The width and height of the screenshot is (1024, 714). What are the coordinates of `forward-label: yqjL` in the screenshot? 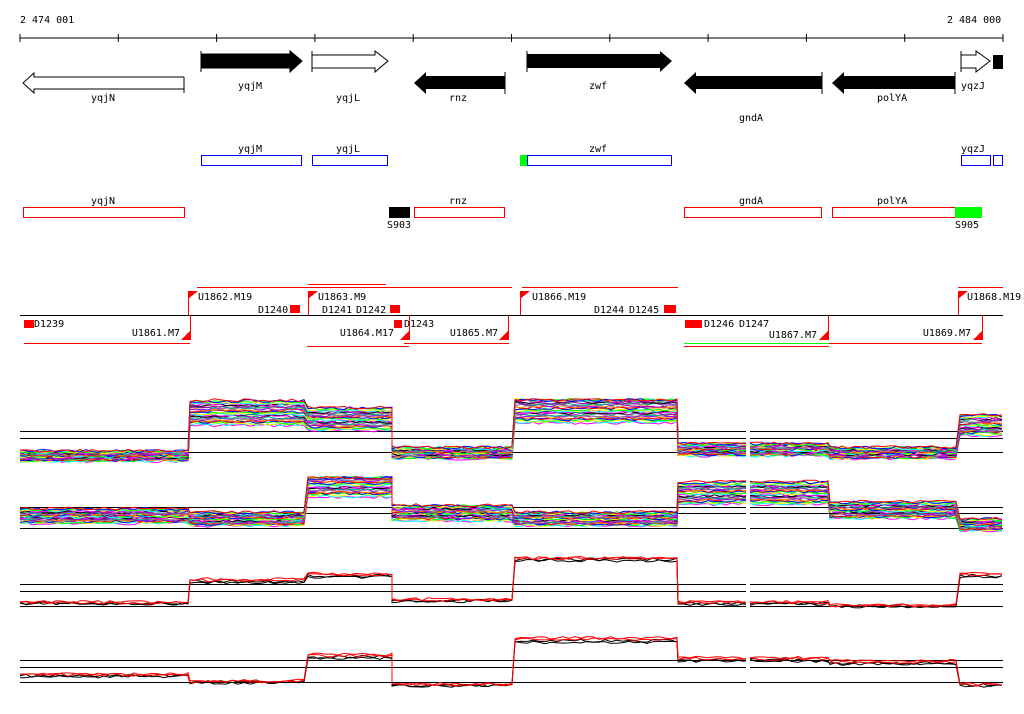 It's located at (348, 149).